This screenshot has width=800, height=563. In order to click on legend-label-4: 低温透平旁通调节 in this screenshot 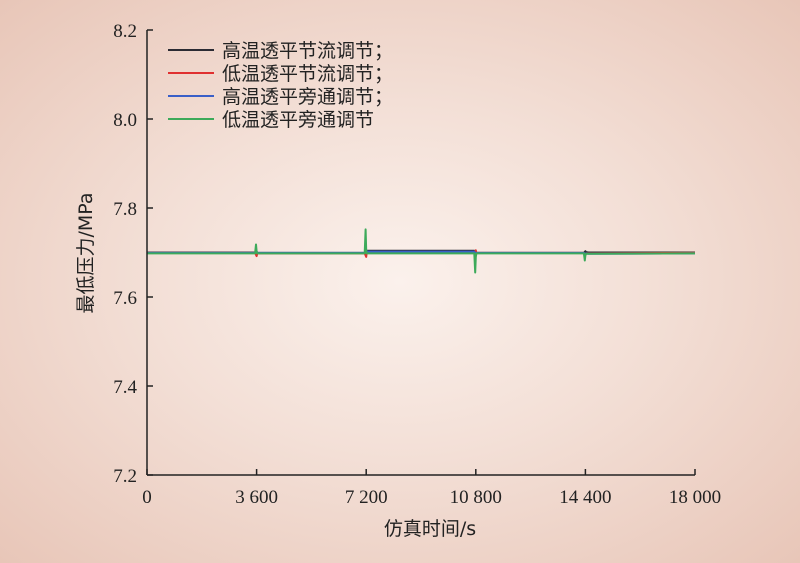, I will do `click(298, 120)`.